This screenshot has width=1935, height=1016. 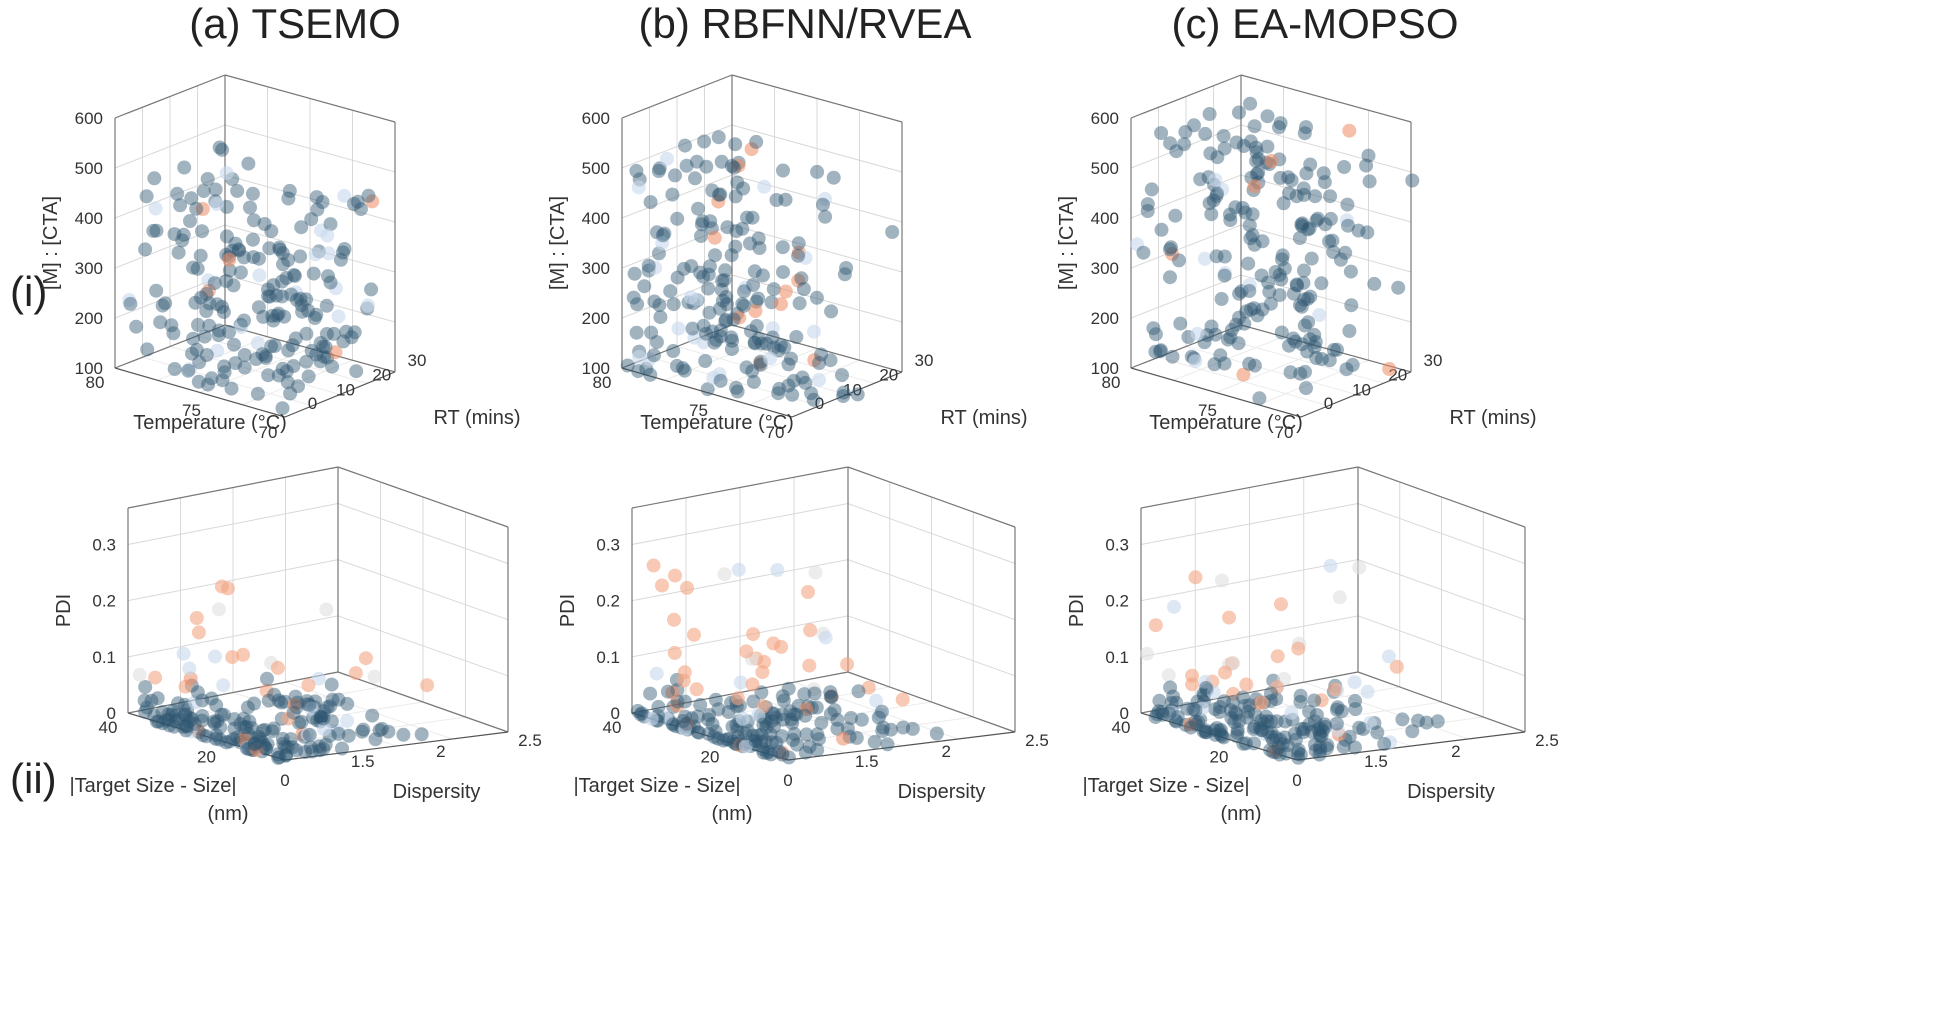 I want to click on x-tick-label: 40, so click(x=612, y=727).